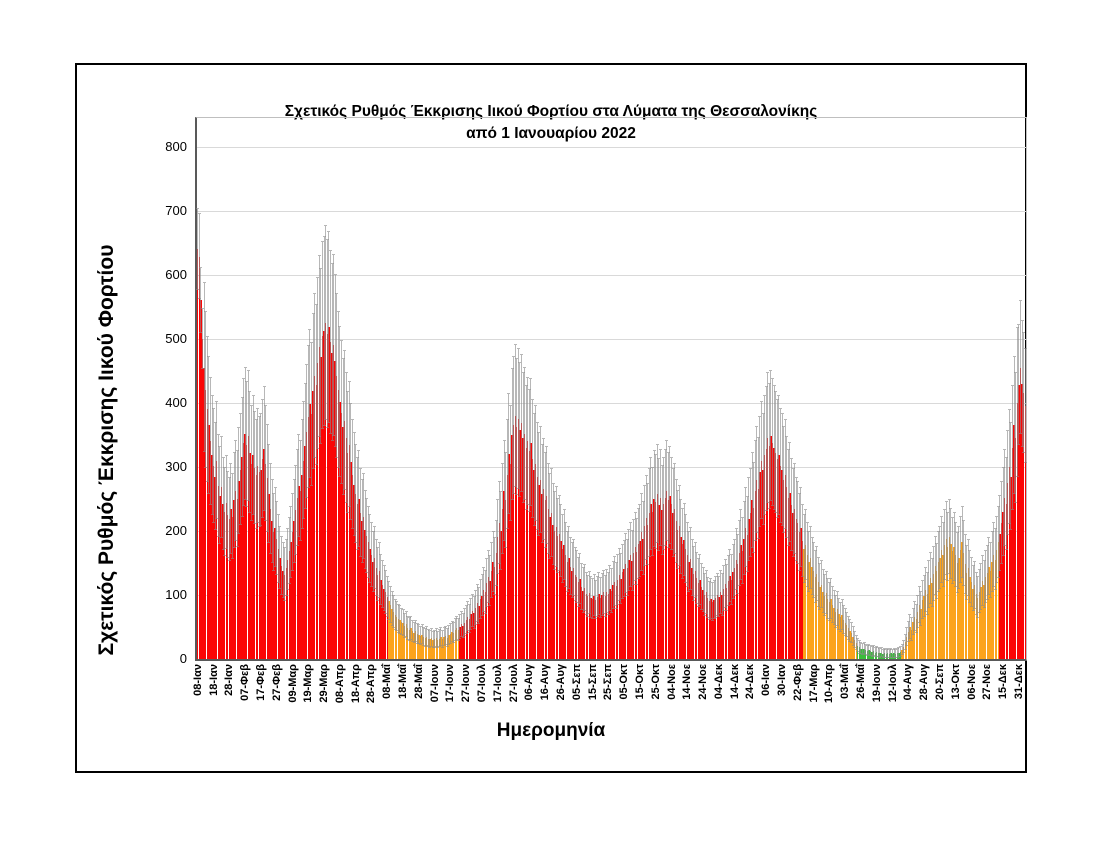 The width and height of the screenshot is (1100, 850). What do you see at coordinates (766, 680) in the screenshot?
I see `x-tick-label: 06-Ιαν` at bounding box center [766, 680].